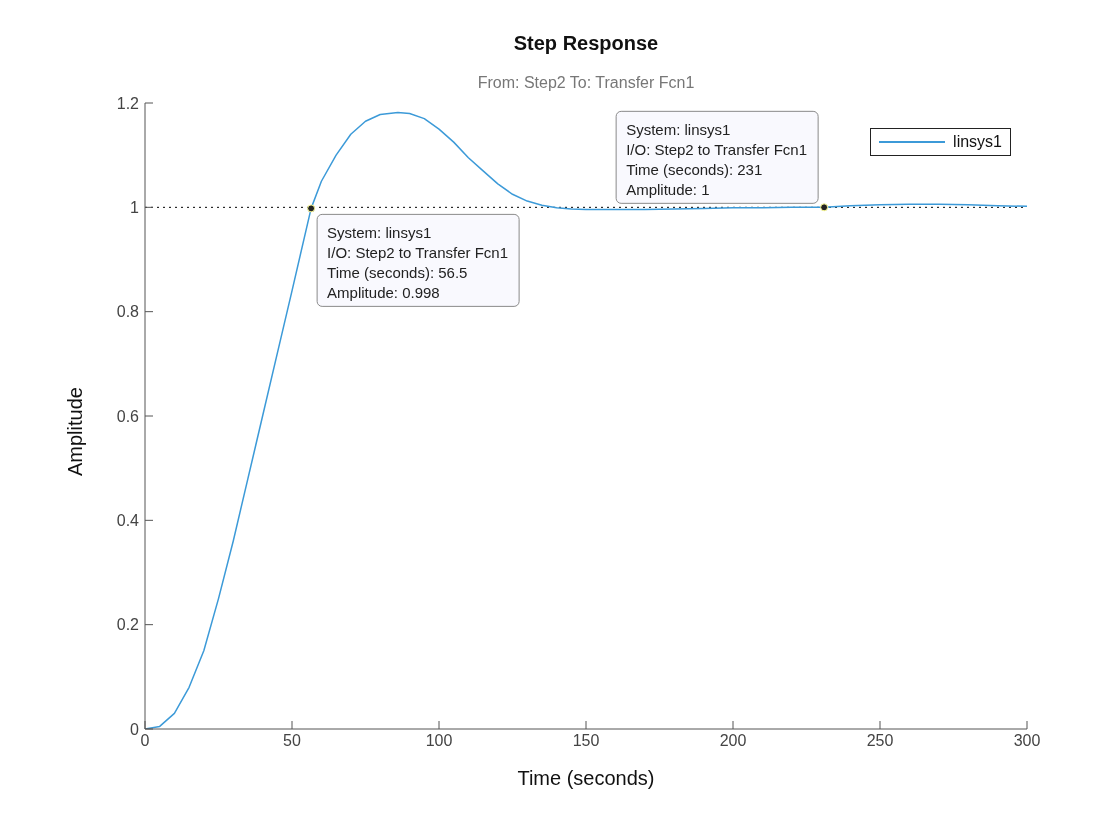 This screenshot has height=819, width=1104. I want to click on annotation: System: linsys1 I/O: Step2 to Transfer Fcn1 Time (seconds): 231 Amplitude: 1, so click(717, 160).